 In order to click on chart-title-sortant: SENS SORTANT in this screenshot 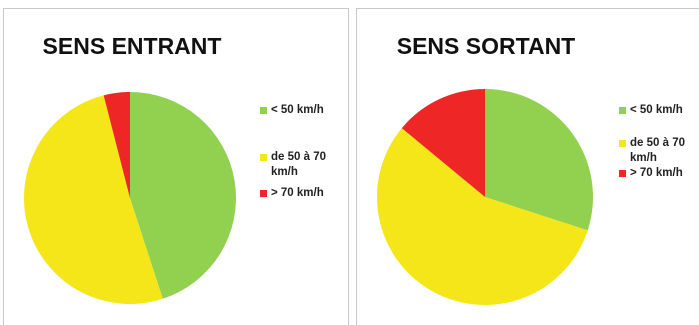, I will do `click(486, 46)`.